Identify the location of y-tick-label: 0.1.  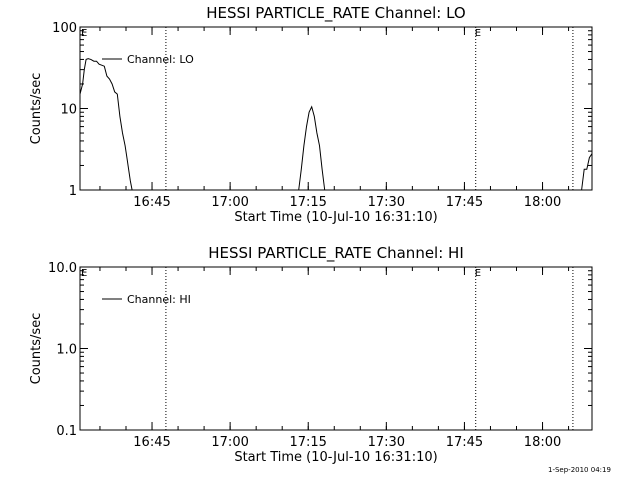
(66, 431).